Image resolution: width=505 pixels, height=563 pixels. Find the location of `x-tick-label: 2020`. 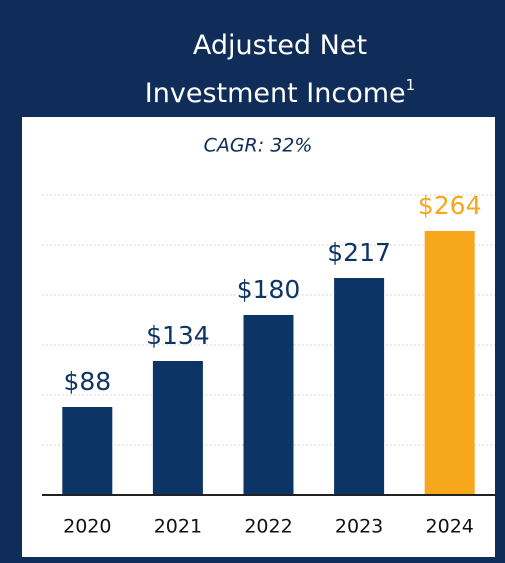

x-tick-label: 2020 is located at coordinates (87, 527).